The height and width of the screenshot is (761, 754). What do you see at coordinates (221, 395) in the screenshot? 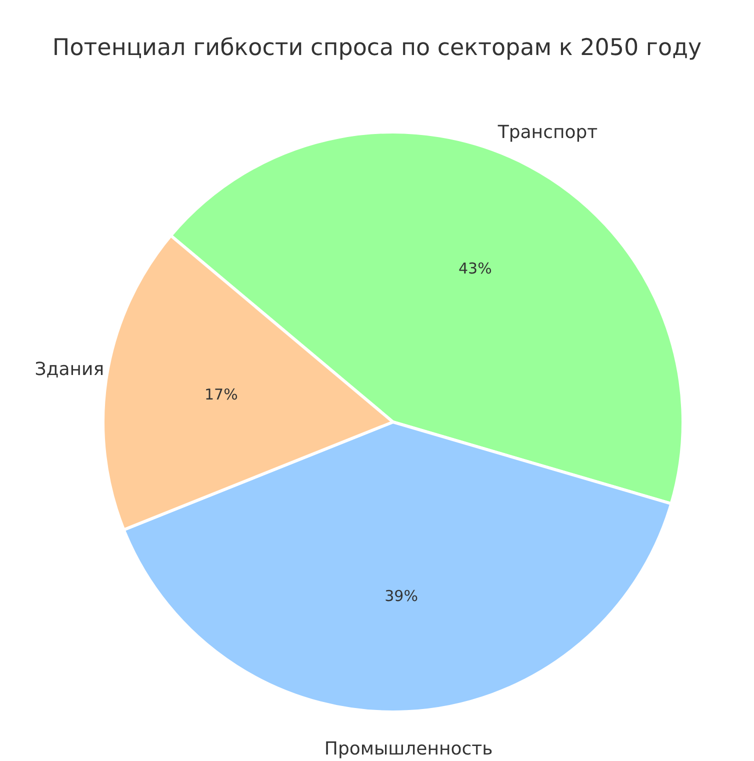
I see `data-label: 17%` at bounding box center [221, 395].